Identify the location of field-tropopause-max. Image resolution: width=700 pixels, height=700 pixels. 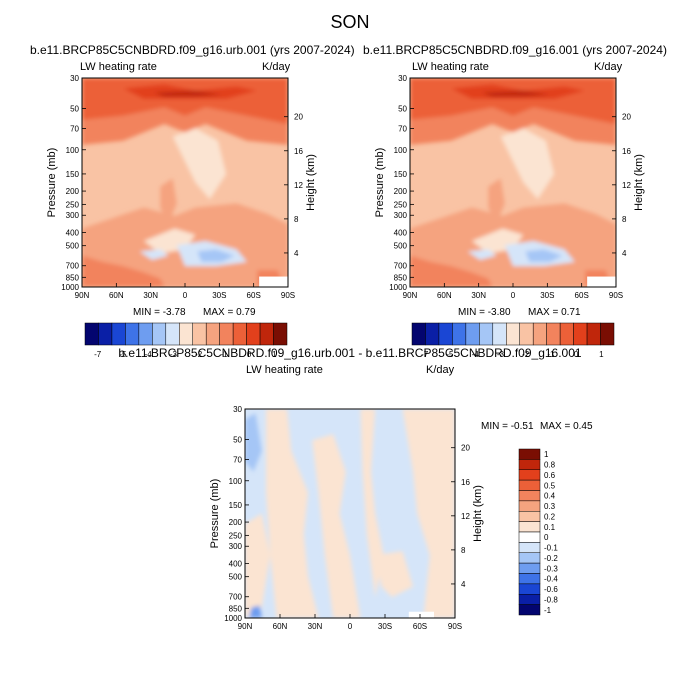
(516, 93).